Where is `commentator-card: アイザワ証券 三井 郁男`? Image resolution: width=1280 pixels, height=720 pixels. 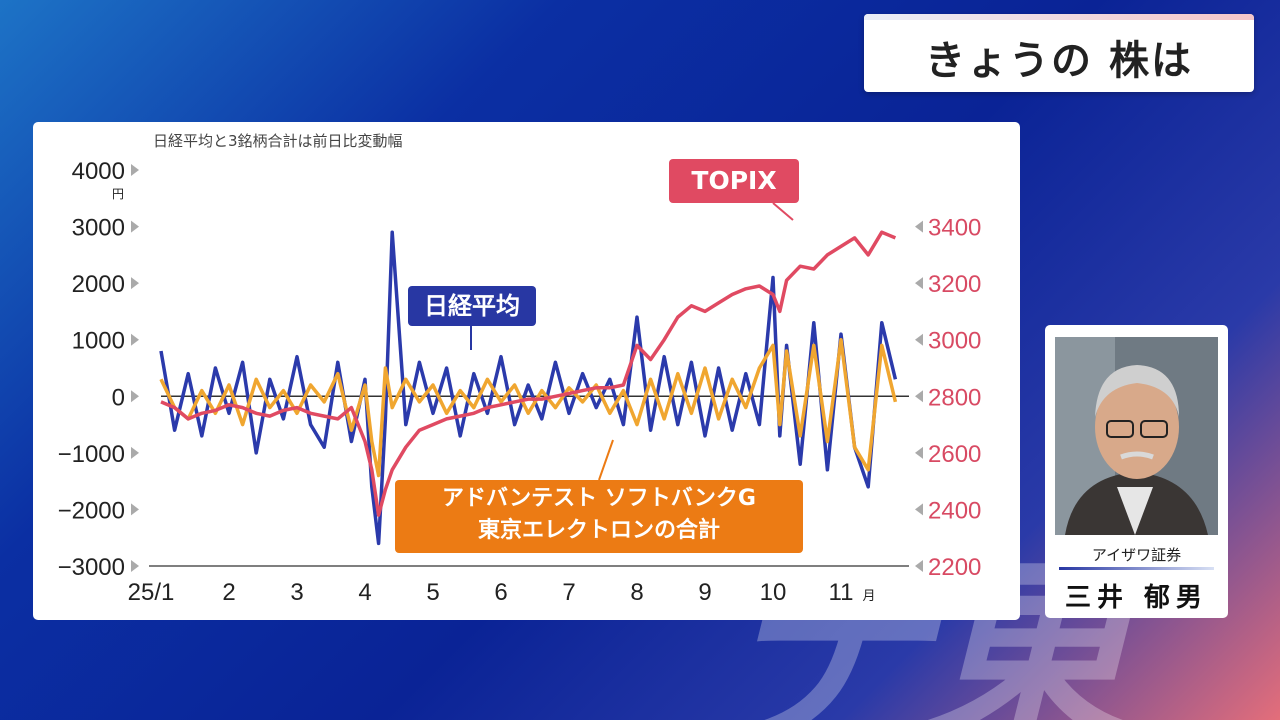 commentator-card: アイザワ証券 三井 郁男 is located at coordinates (1136, 471).